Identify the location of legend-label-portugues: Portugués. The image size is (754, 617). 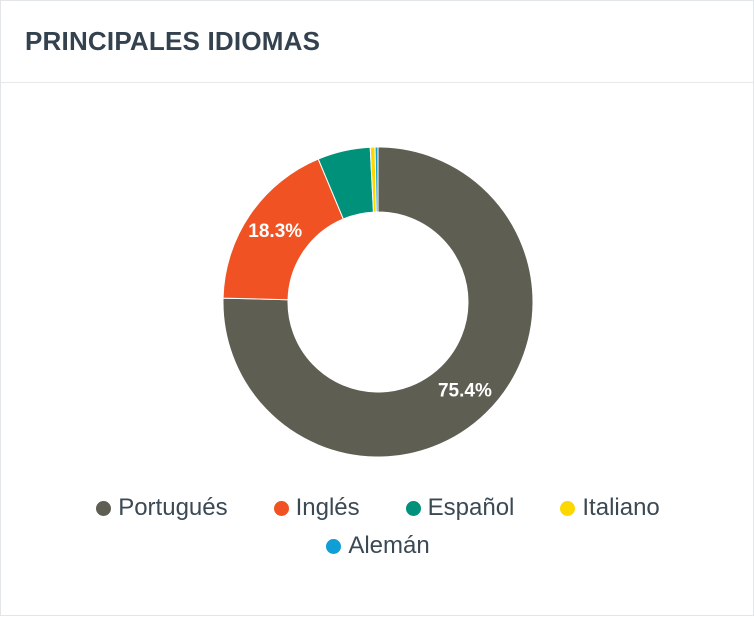
(173, 507).